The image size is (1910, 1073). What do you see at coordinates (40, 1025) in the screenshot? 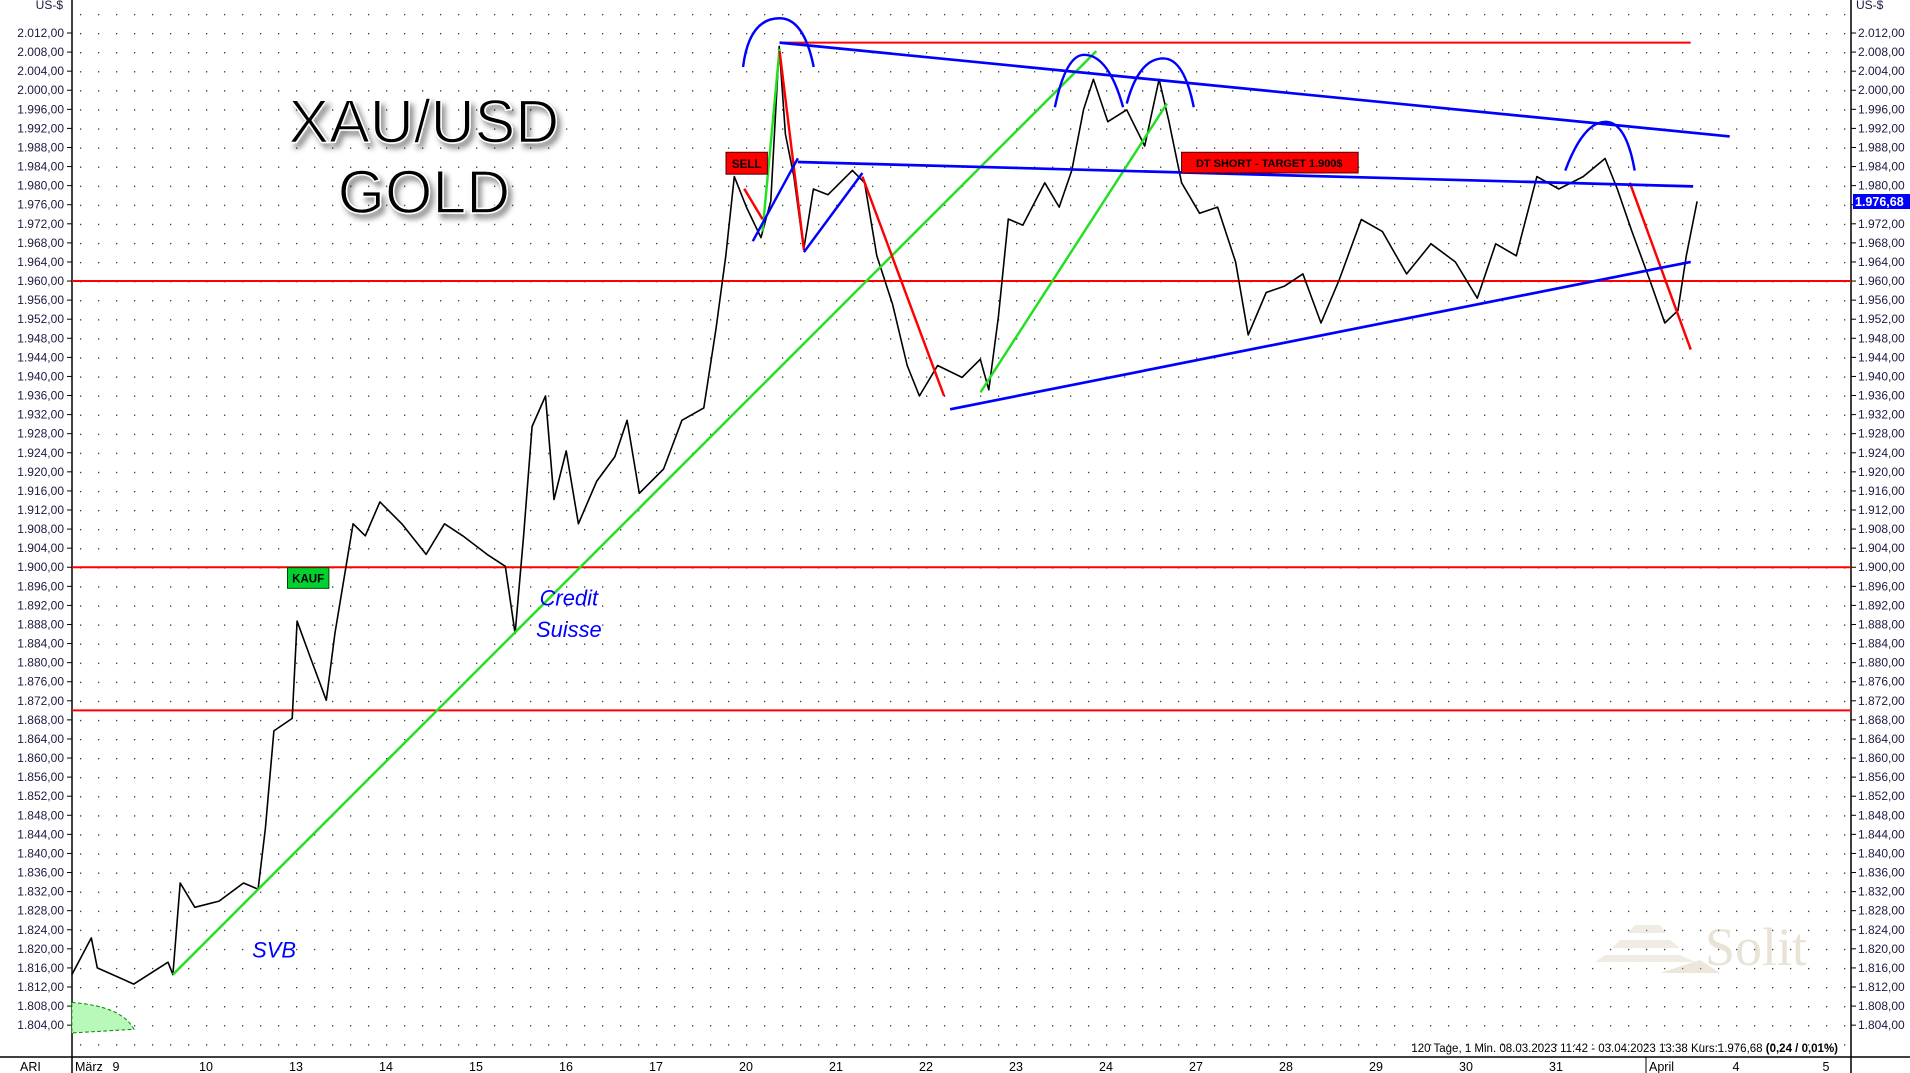
I see `y-tick-label-left: 1.804,00` at bounding box center [40, 1025].